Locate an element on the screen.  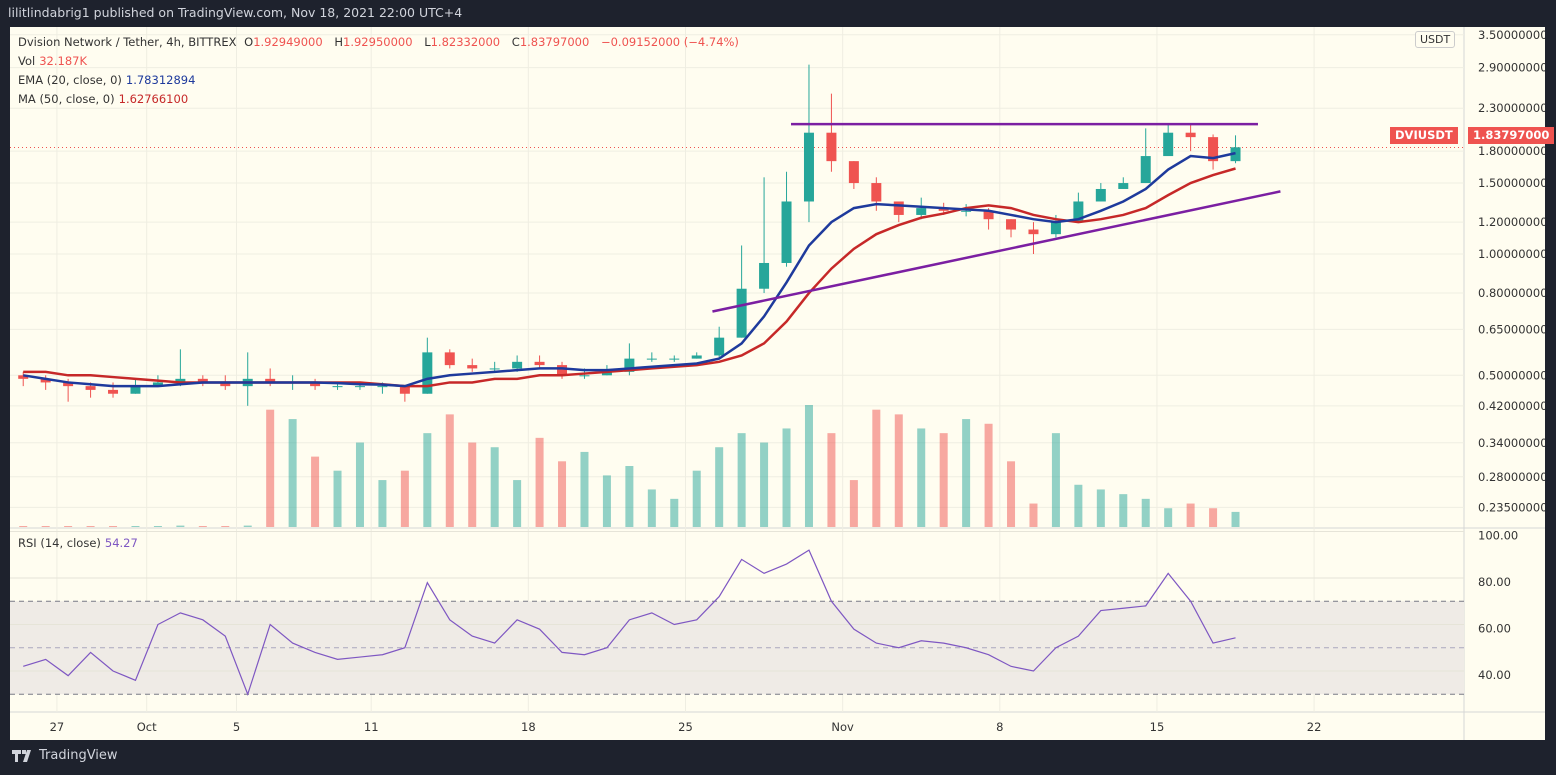
rsi-value: 54.27 is located at coordinates (121, 543).